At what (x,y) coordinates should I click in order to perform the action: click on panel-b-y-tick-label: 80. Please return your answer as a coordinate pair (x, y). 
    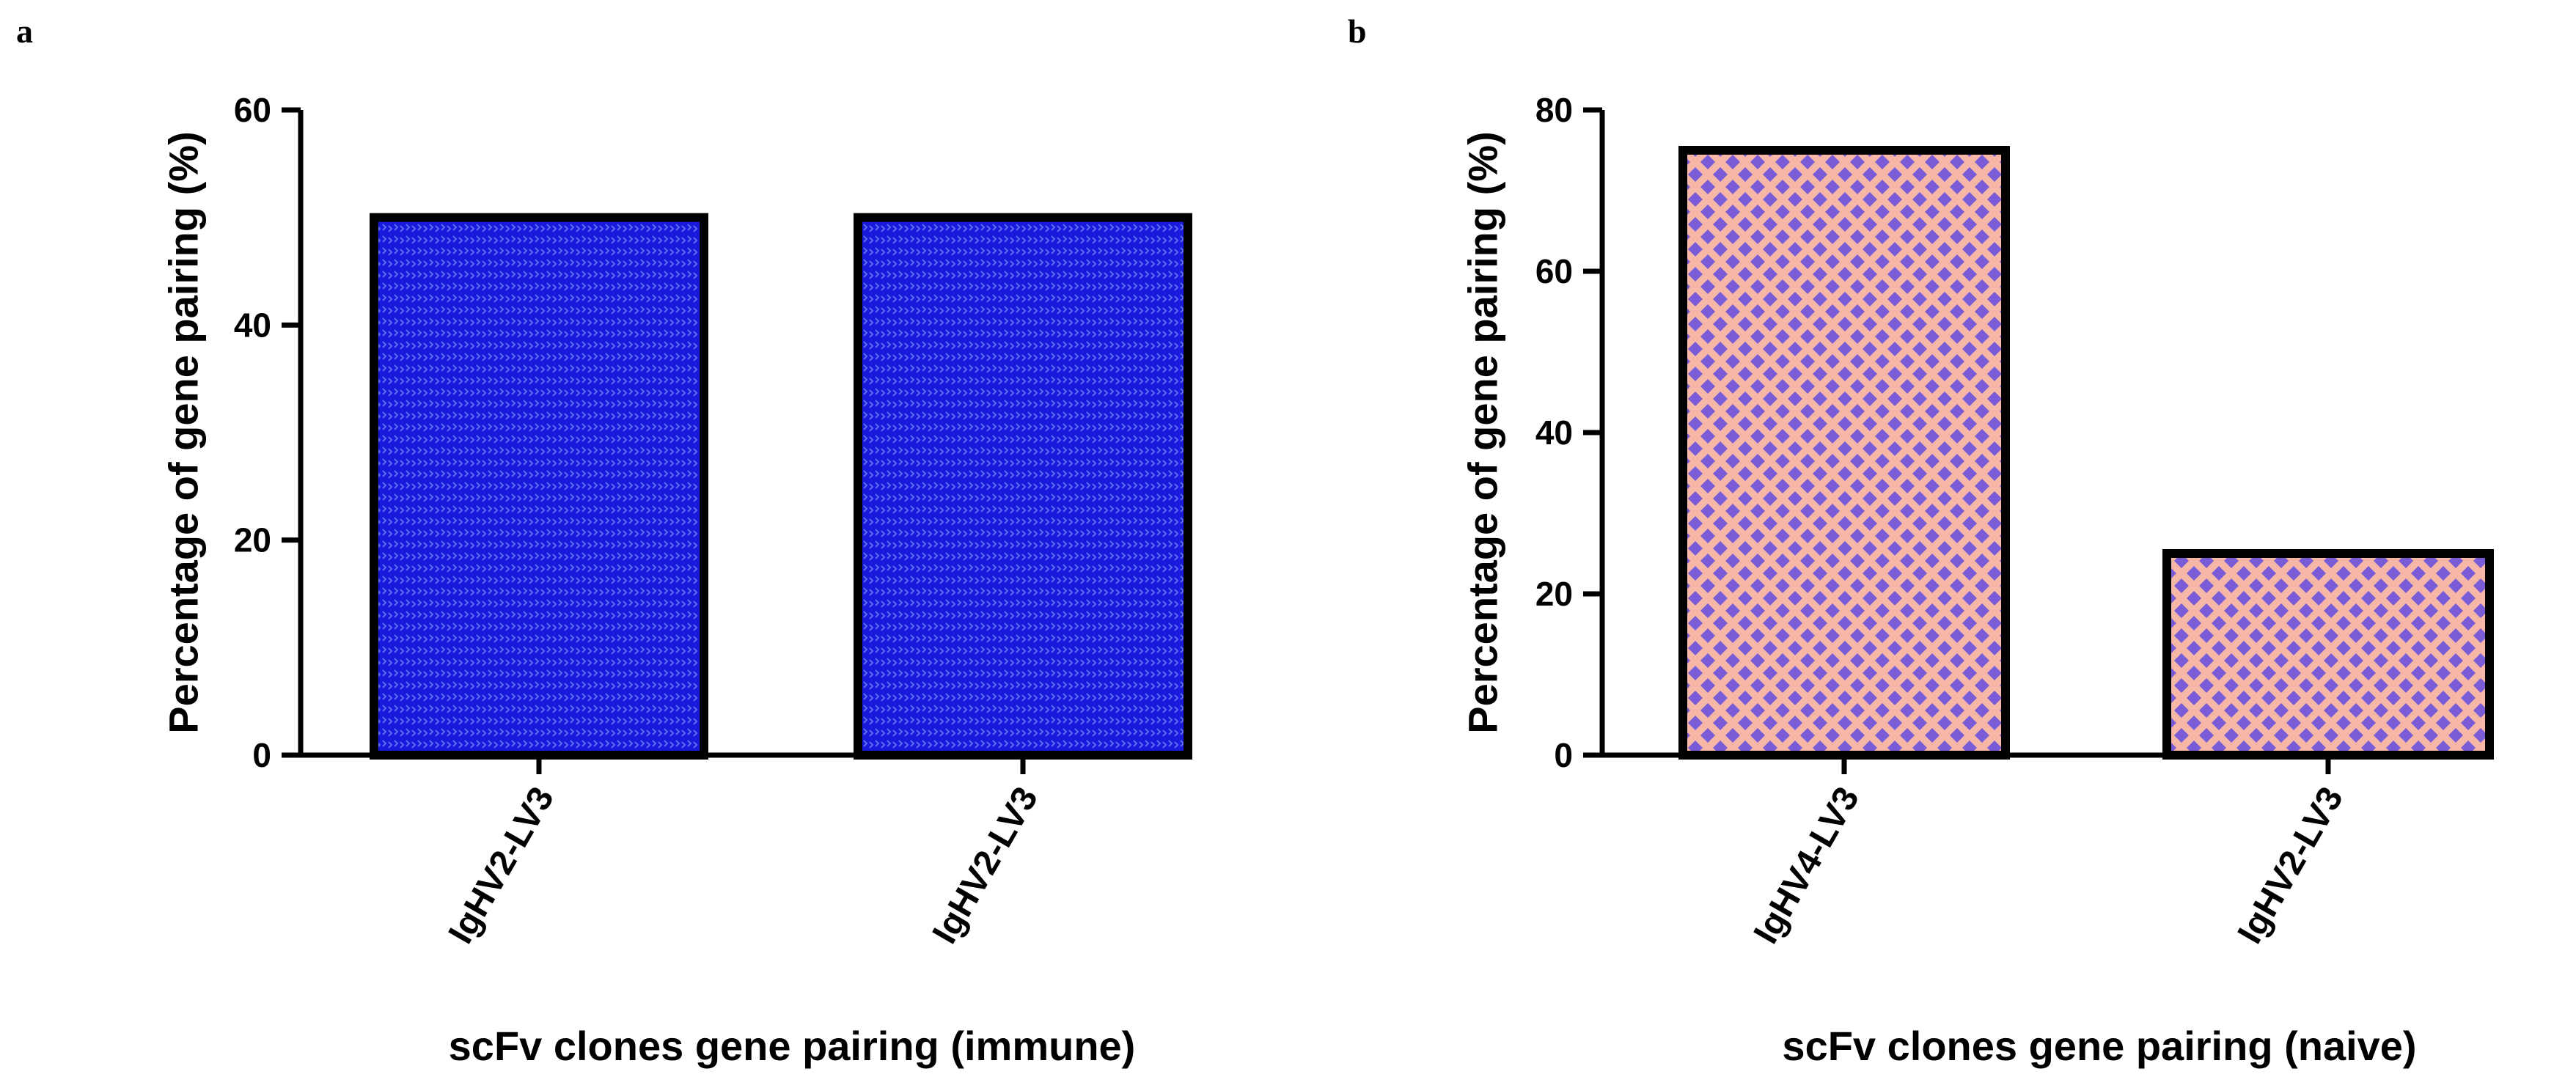
    Looking at the image, I should click on (1554, 110).